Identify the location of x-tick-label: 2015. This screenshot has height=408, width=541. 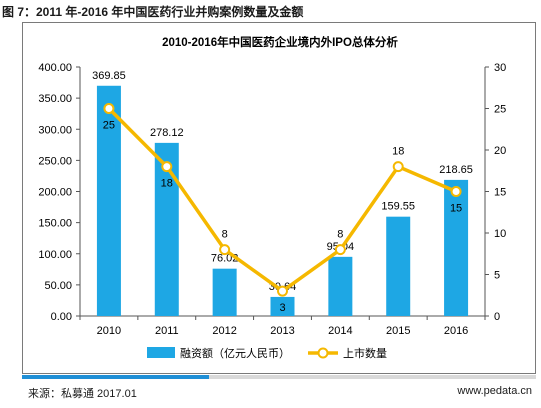
(398, 331).